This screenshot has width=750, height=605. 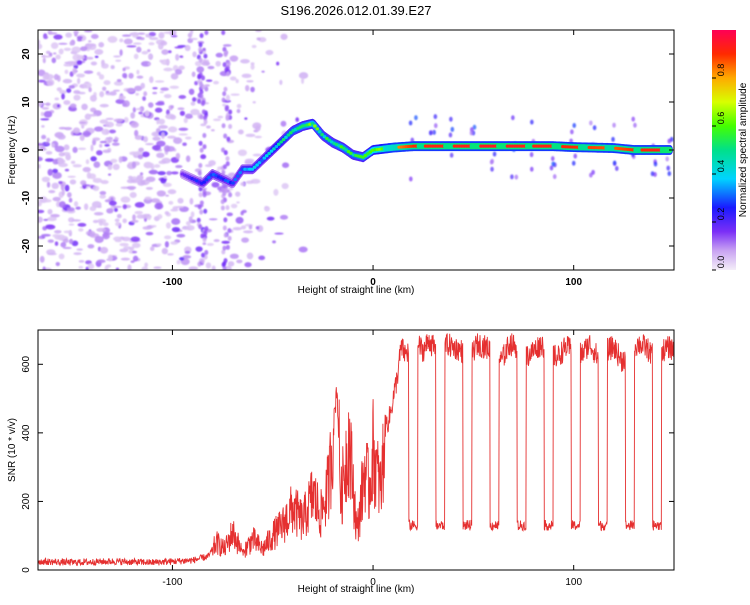 I want to click on snr-y-tick-label: 600, so click(x=26, y=364).